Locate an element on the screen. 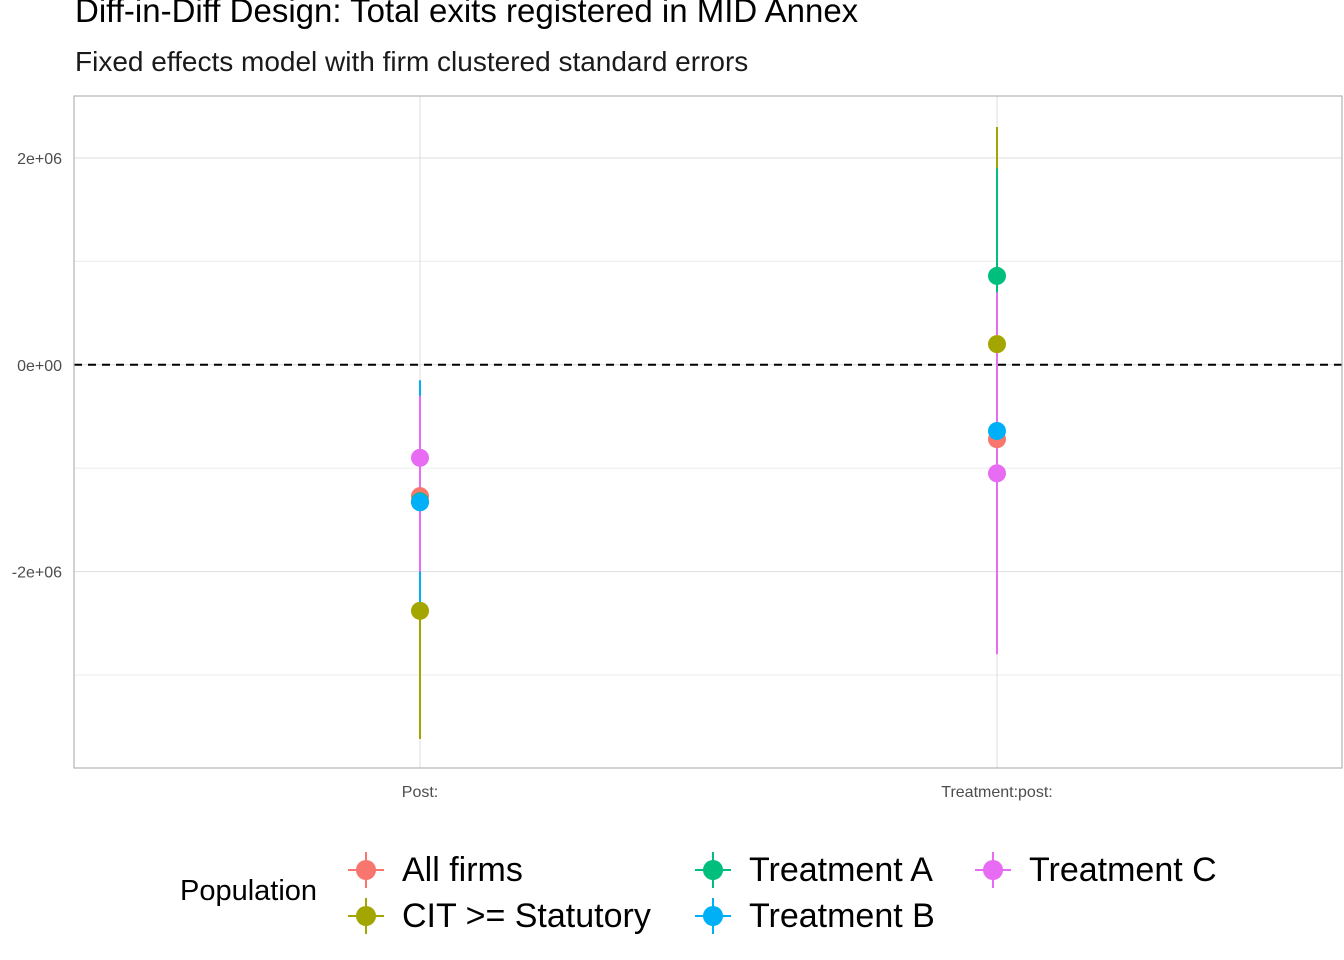 This screenshot has width=1344, height=960. legend-label: Treatment C is located at coordinates (1123, 869).